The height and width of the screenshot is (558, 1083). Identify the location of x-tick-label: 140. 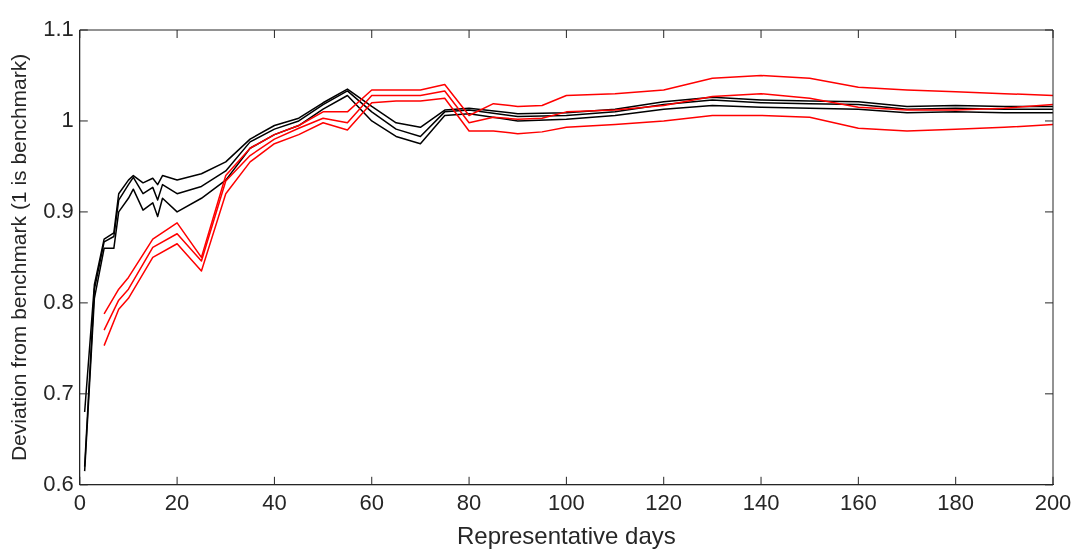
(761, 503).